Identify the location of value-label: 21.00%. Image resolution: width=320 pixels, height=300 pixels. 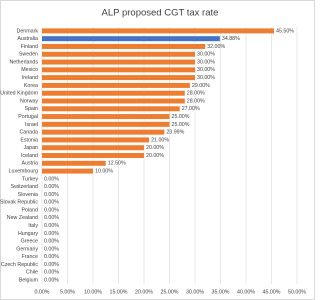
(160, 140).